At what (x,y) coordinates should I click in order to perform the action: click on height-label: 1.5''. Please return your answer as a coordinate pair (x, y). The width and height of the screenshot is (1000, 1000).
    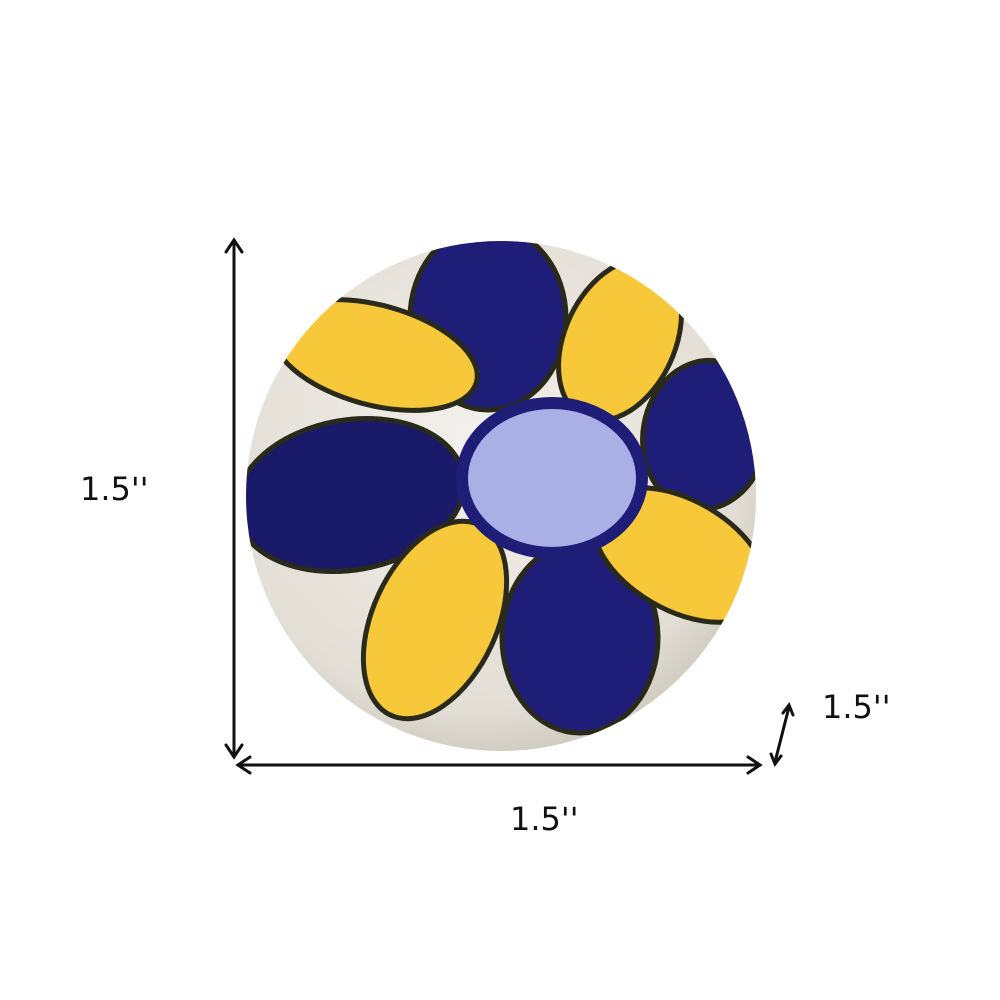
    Looking at the image, I should click on (114, 489).